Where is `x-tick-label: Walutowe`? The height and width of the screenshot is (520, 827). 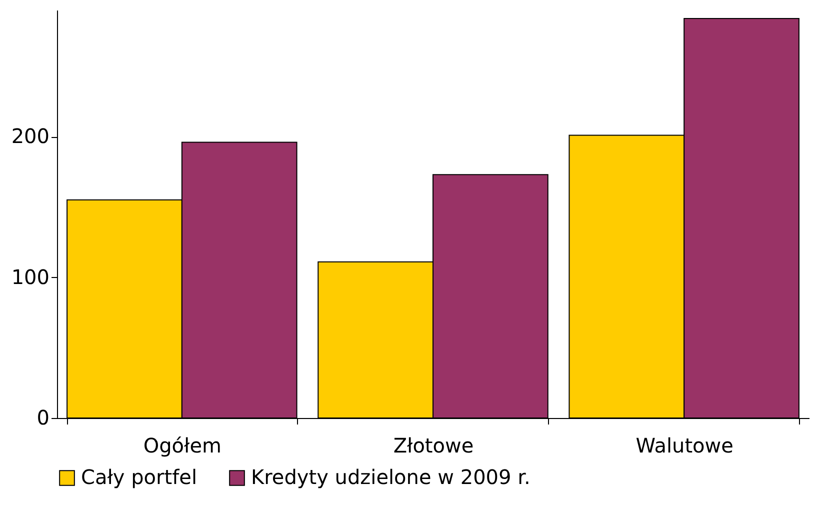
x-tick-label: Walutowe is located at coordinates (685, 446).